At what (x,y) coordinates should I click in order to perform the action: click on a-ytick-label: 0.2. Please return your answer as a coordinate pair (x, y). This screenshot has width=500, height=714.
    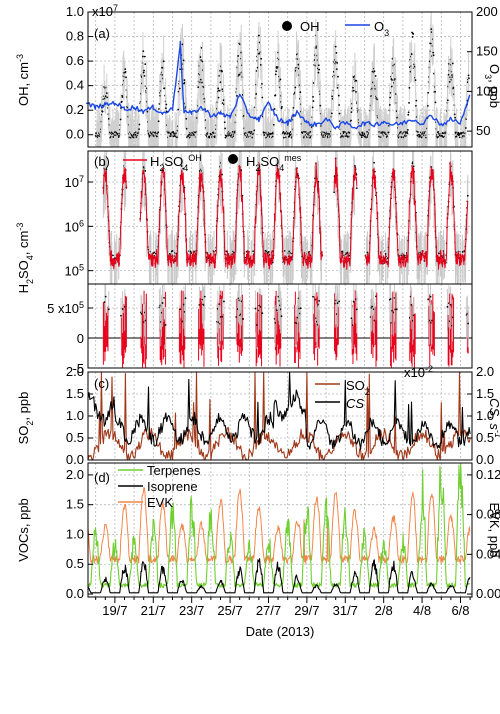
    Looking at the image, I should click on (75, 109).